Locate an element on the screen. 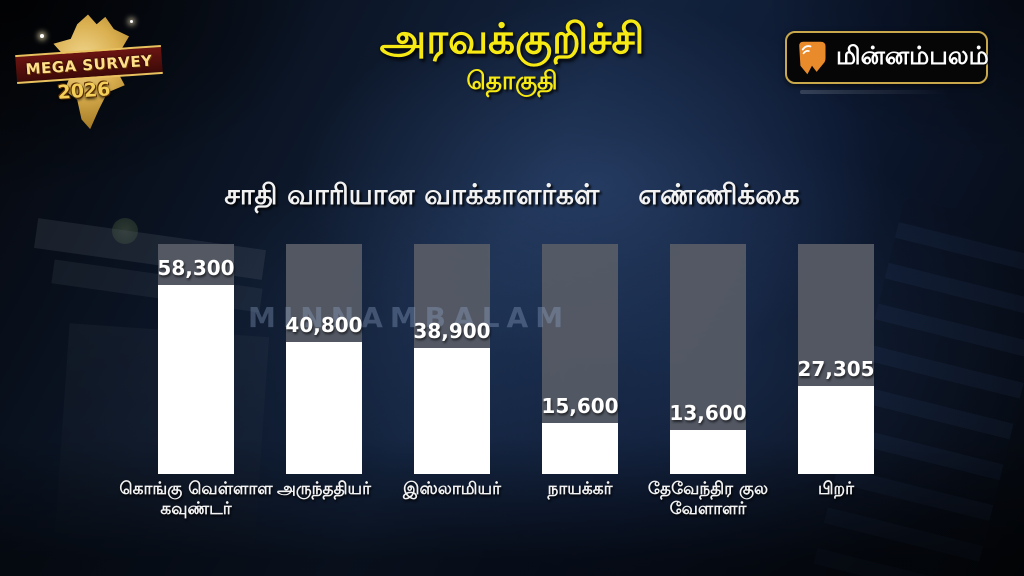 The height and width of the screenshot is (576, 1024). bar-column: 27,305 is located at coordinates (836, 359).